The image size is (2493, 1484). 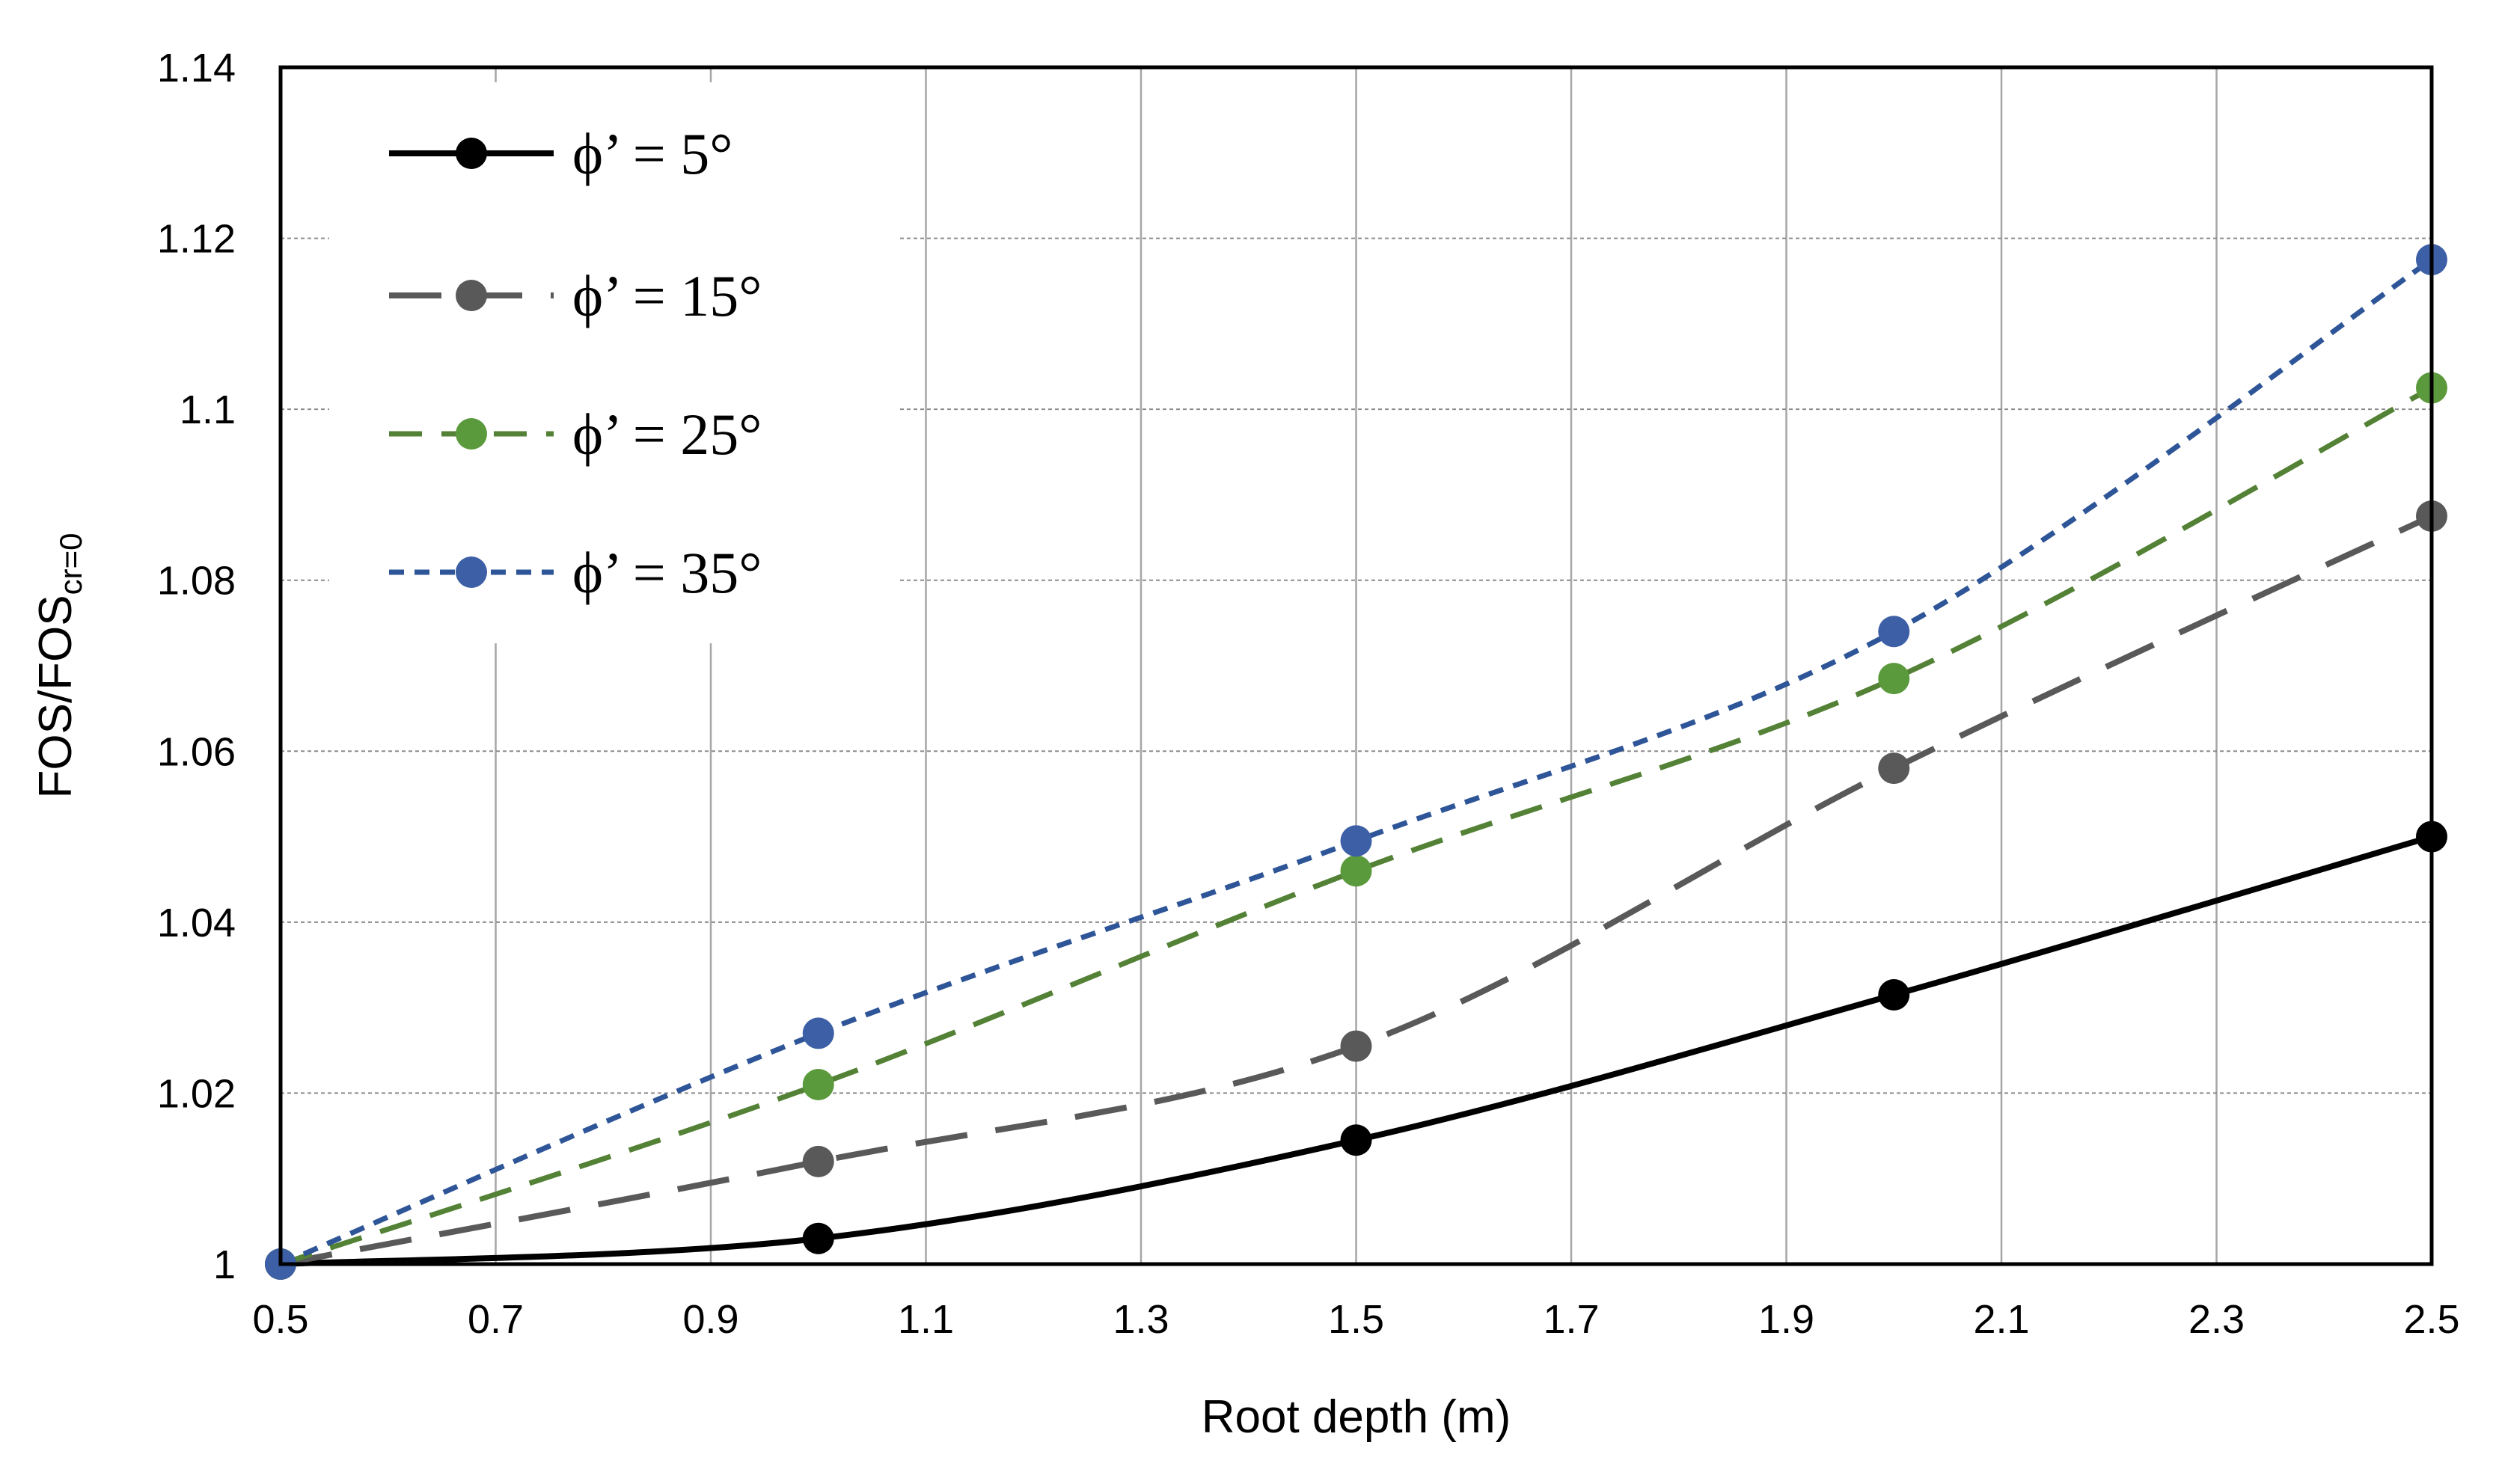 What do you see at coordinates (197, 666) in the screenshot?
I see `y-axis-ticks: 1 1.02 1.04 1.06 1.08 1.1 1.12 1.14` at bounding box center [197, 666].